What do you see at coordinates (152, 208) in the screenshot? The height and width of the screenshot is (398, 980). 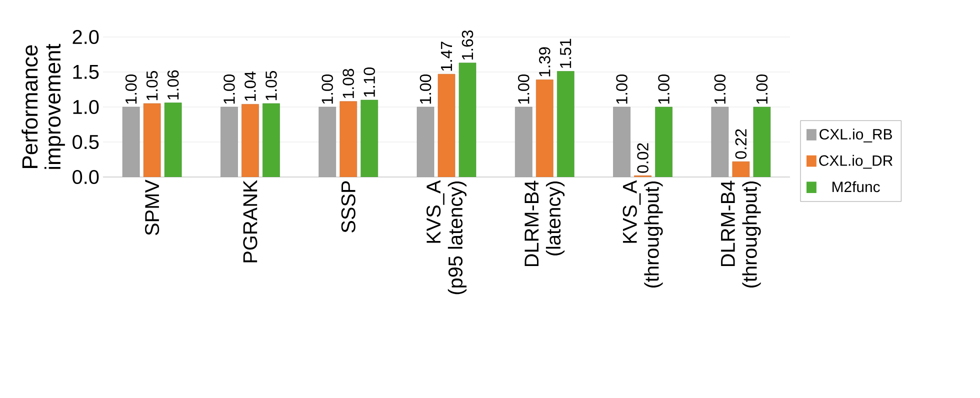 I see `x-tick-label: SPMV` at bounding box center [152, 208].